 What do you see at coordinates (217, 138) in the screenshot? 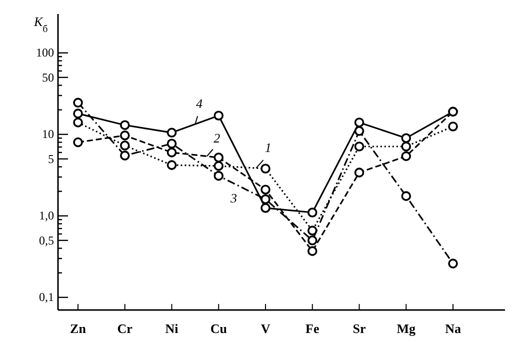
I see `series-label: 2` at bounding box center [217, 138].